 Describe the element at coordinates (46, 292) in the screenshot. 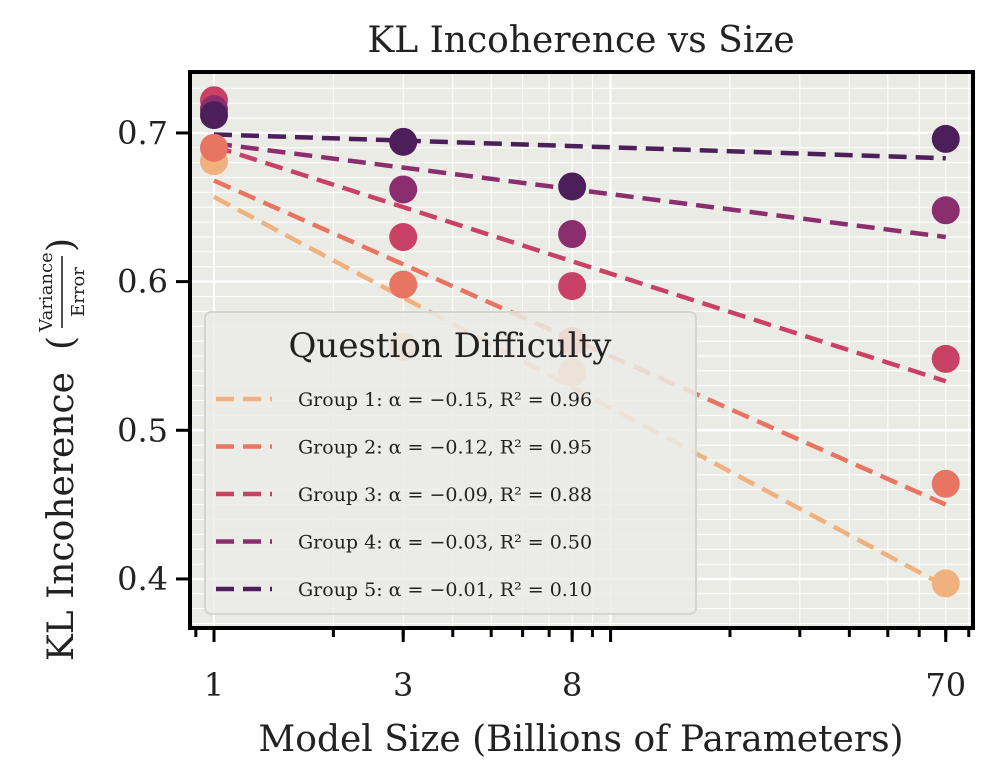

I see `y-axis-label-numerator: Variance` at that location.